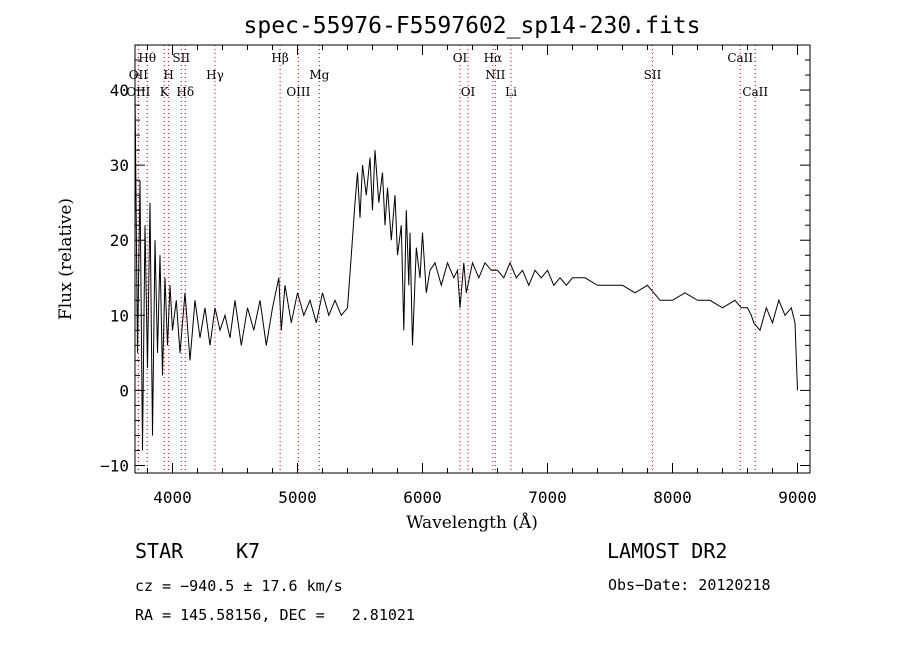 The width and height of the screenshot is (900, 650). I want to click on x-tick-label: 7000, so click(547, 497).